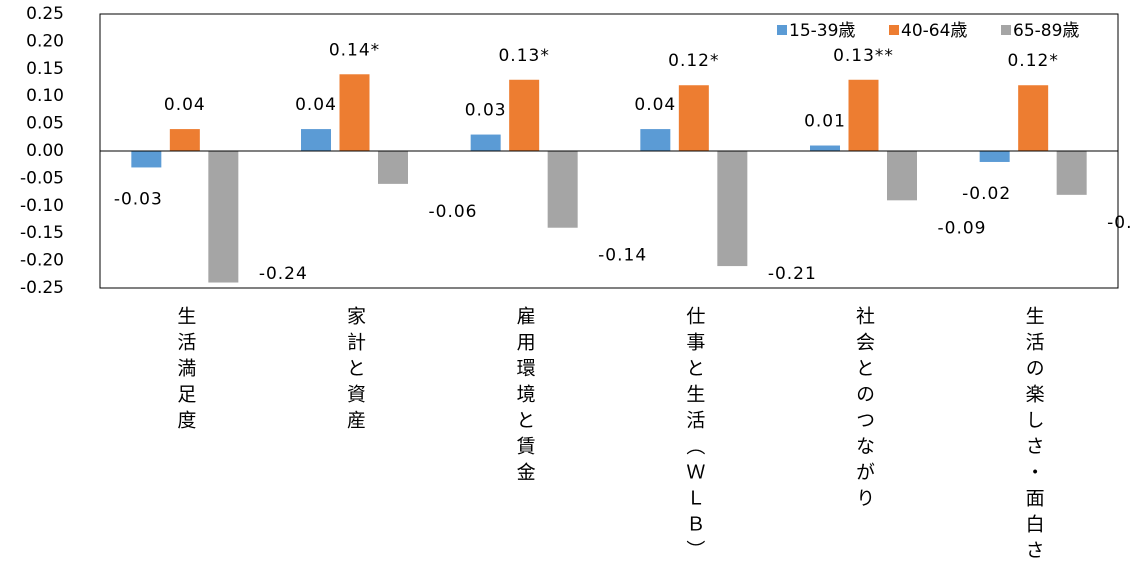 This screenshot has height=581, width=1130. Describe the element at coordinates (45, 14) in the screenshot. I see `y-tick-label: 0.25` at that location.